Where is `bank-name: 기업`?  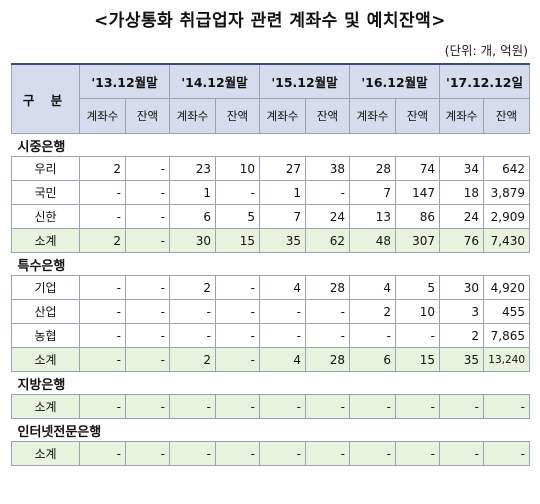 bank-name: 기업 is located at coordinates (45, 287).